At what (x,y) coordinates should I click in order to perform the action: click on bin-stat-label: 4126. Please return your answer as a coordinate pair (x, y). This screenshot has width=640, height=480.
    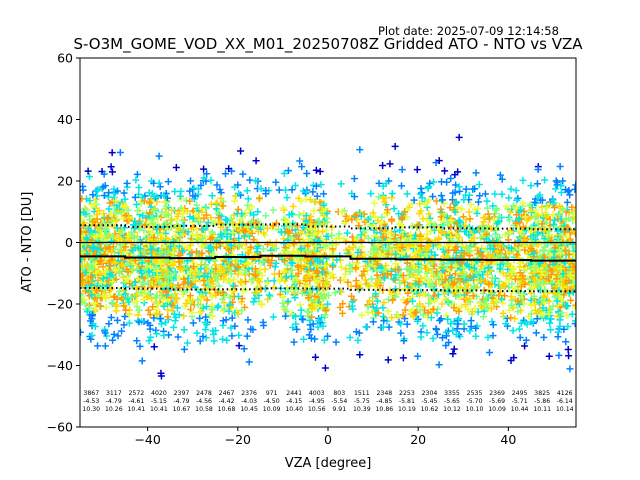
    Looking at the image, I should click on (565, 393).